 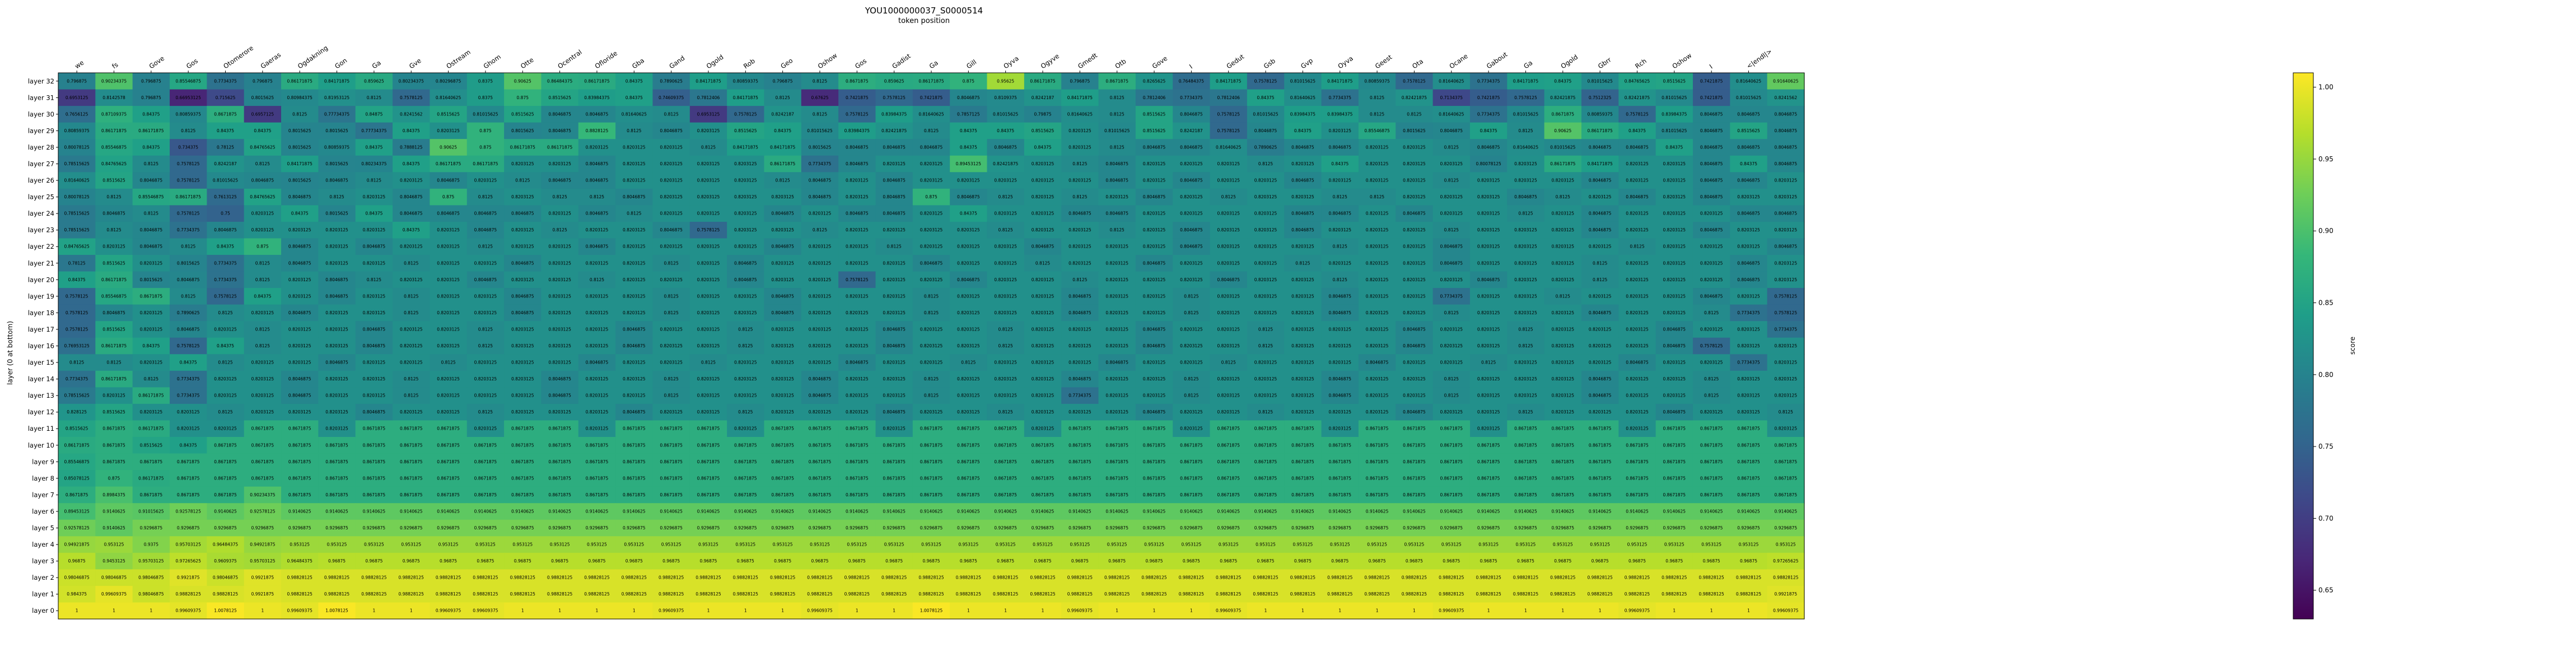 I want to click on x-tick-label: Gon, so click(x=341, y=64).